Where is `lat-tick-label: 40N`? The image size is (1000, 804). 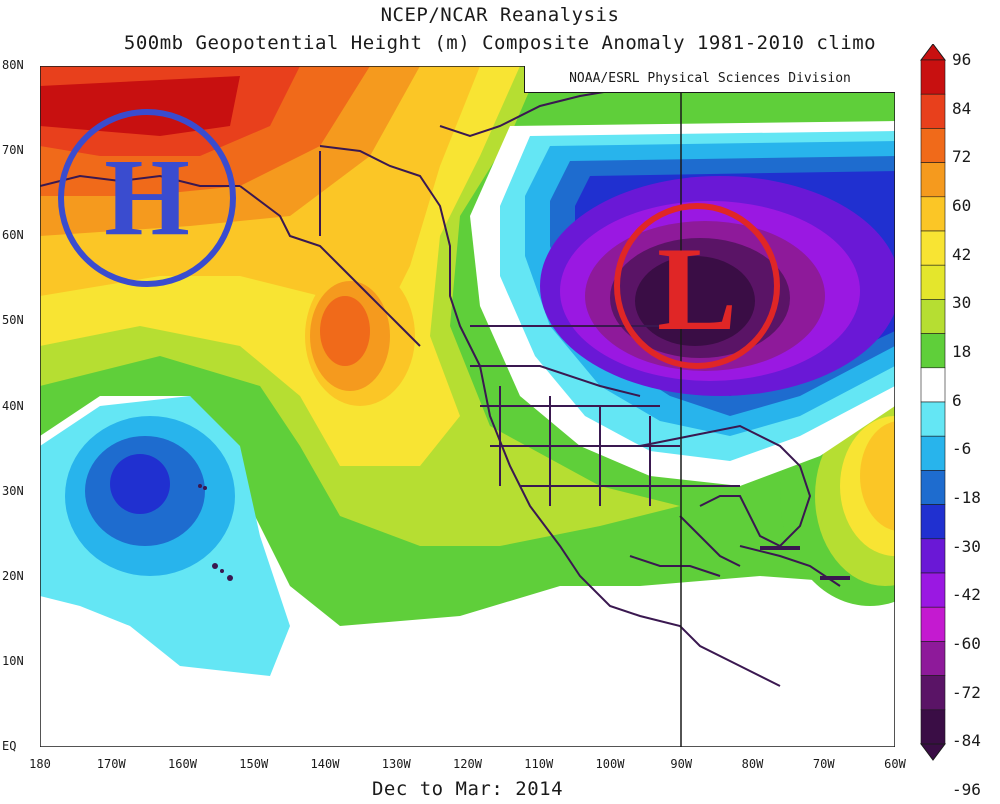 lat-tick-label: 40N is located at coordinates (13, 405).